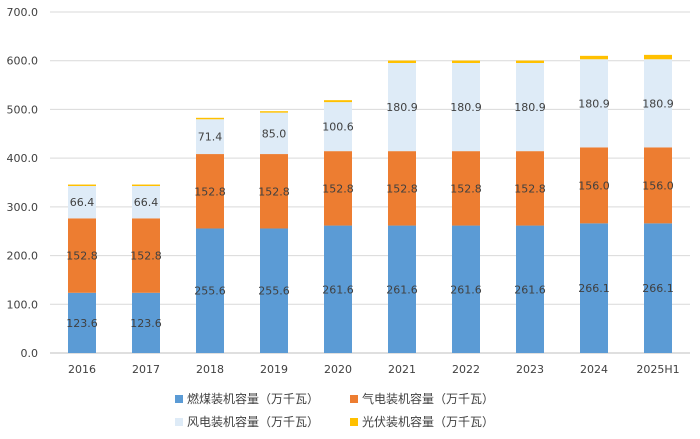 The height and width of the screenshot is (439, 700). I want to click on legend-item-solar: 光伏装机容量（万千瓦）, so click(442, 421).